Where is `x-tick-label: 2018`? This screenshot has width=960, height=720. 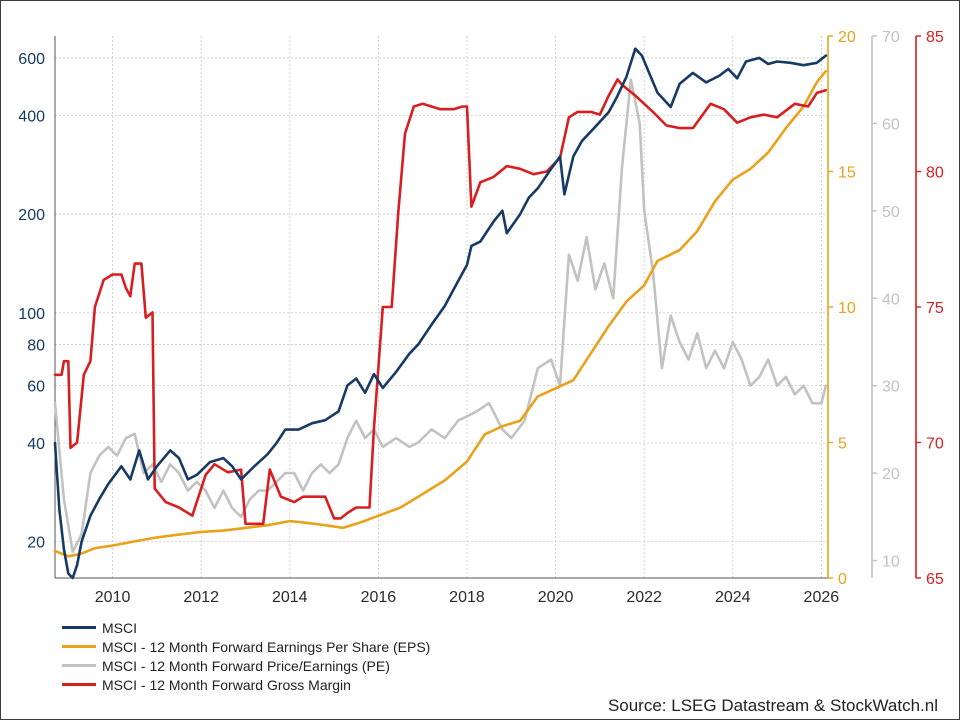
x-tick-label: 2018 is located at coordinates (467, 597).